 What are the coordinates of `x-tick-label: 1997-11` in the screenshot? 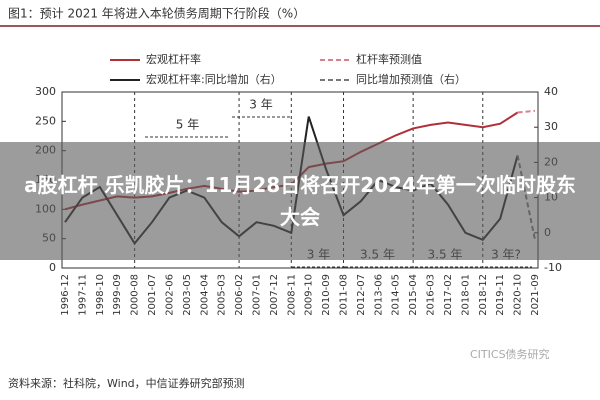 It's located at (82, 295).